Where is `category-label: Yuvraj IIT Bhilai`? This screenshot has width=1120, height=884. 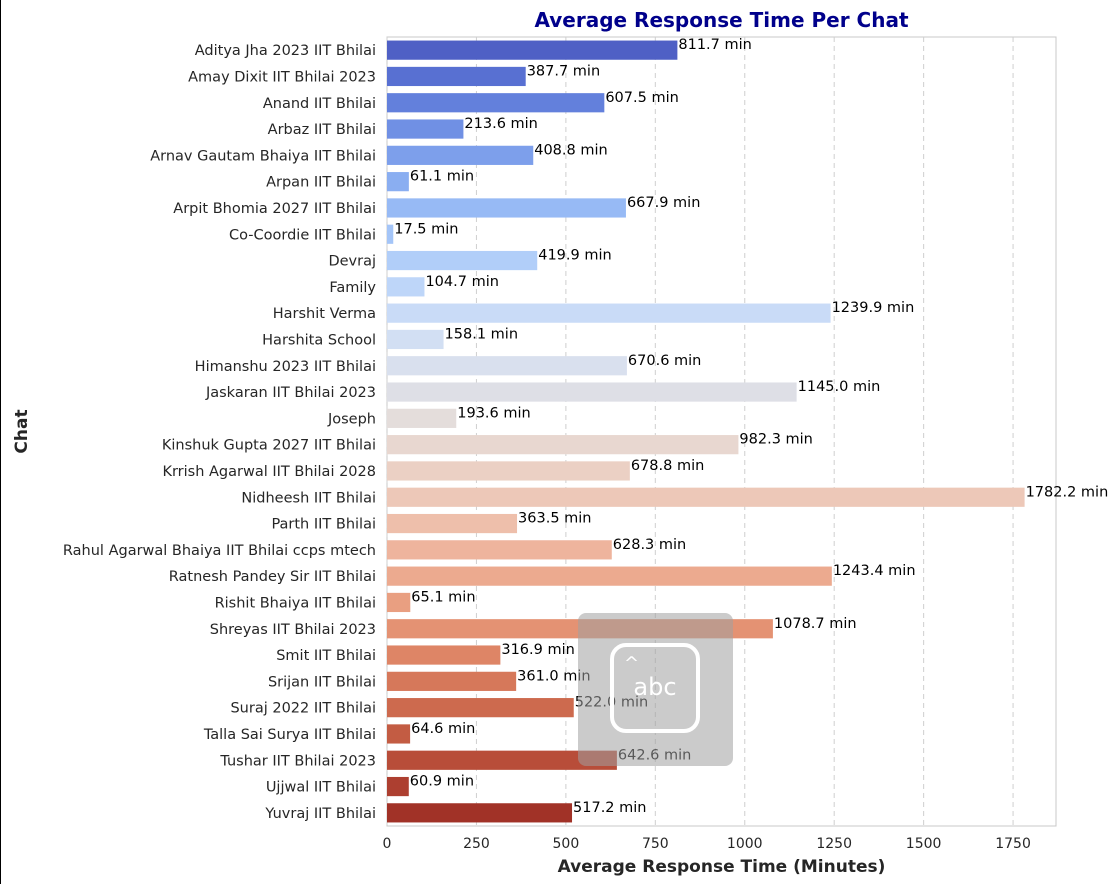 category-label: Yuvraj IIT Bhilai is located at coordinates (320, 814).